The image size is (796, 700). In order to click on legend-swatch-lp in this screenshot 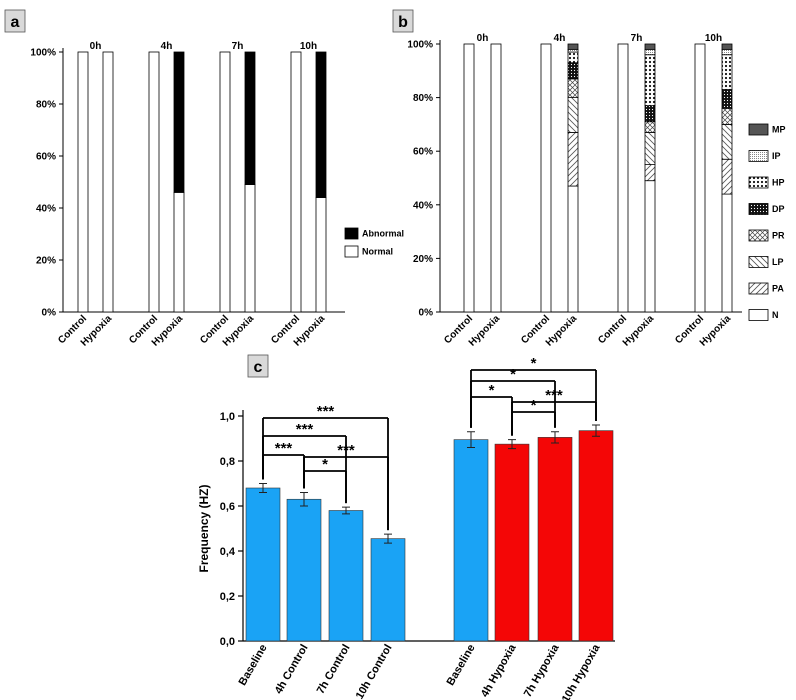, I will do `click(758, 262)`.